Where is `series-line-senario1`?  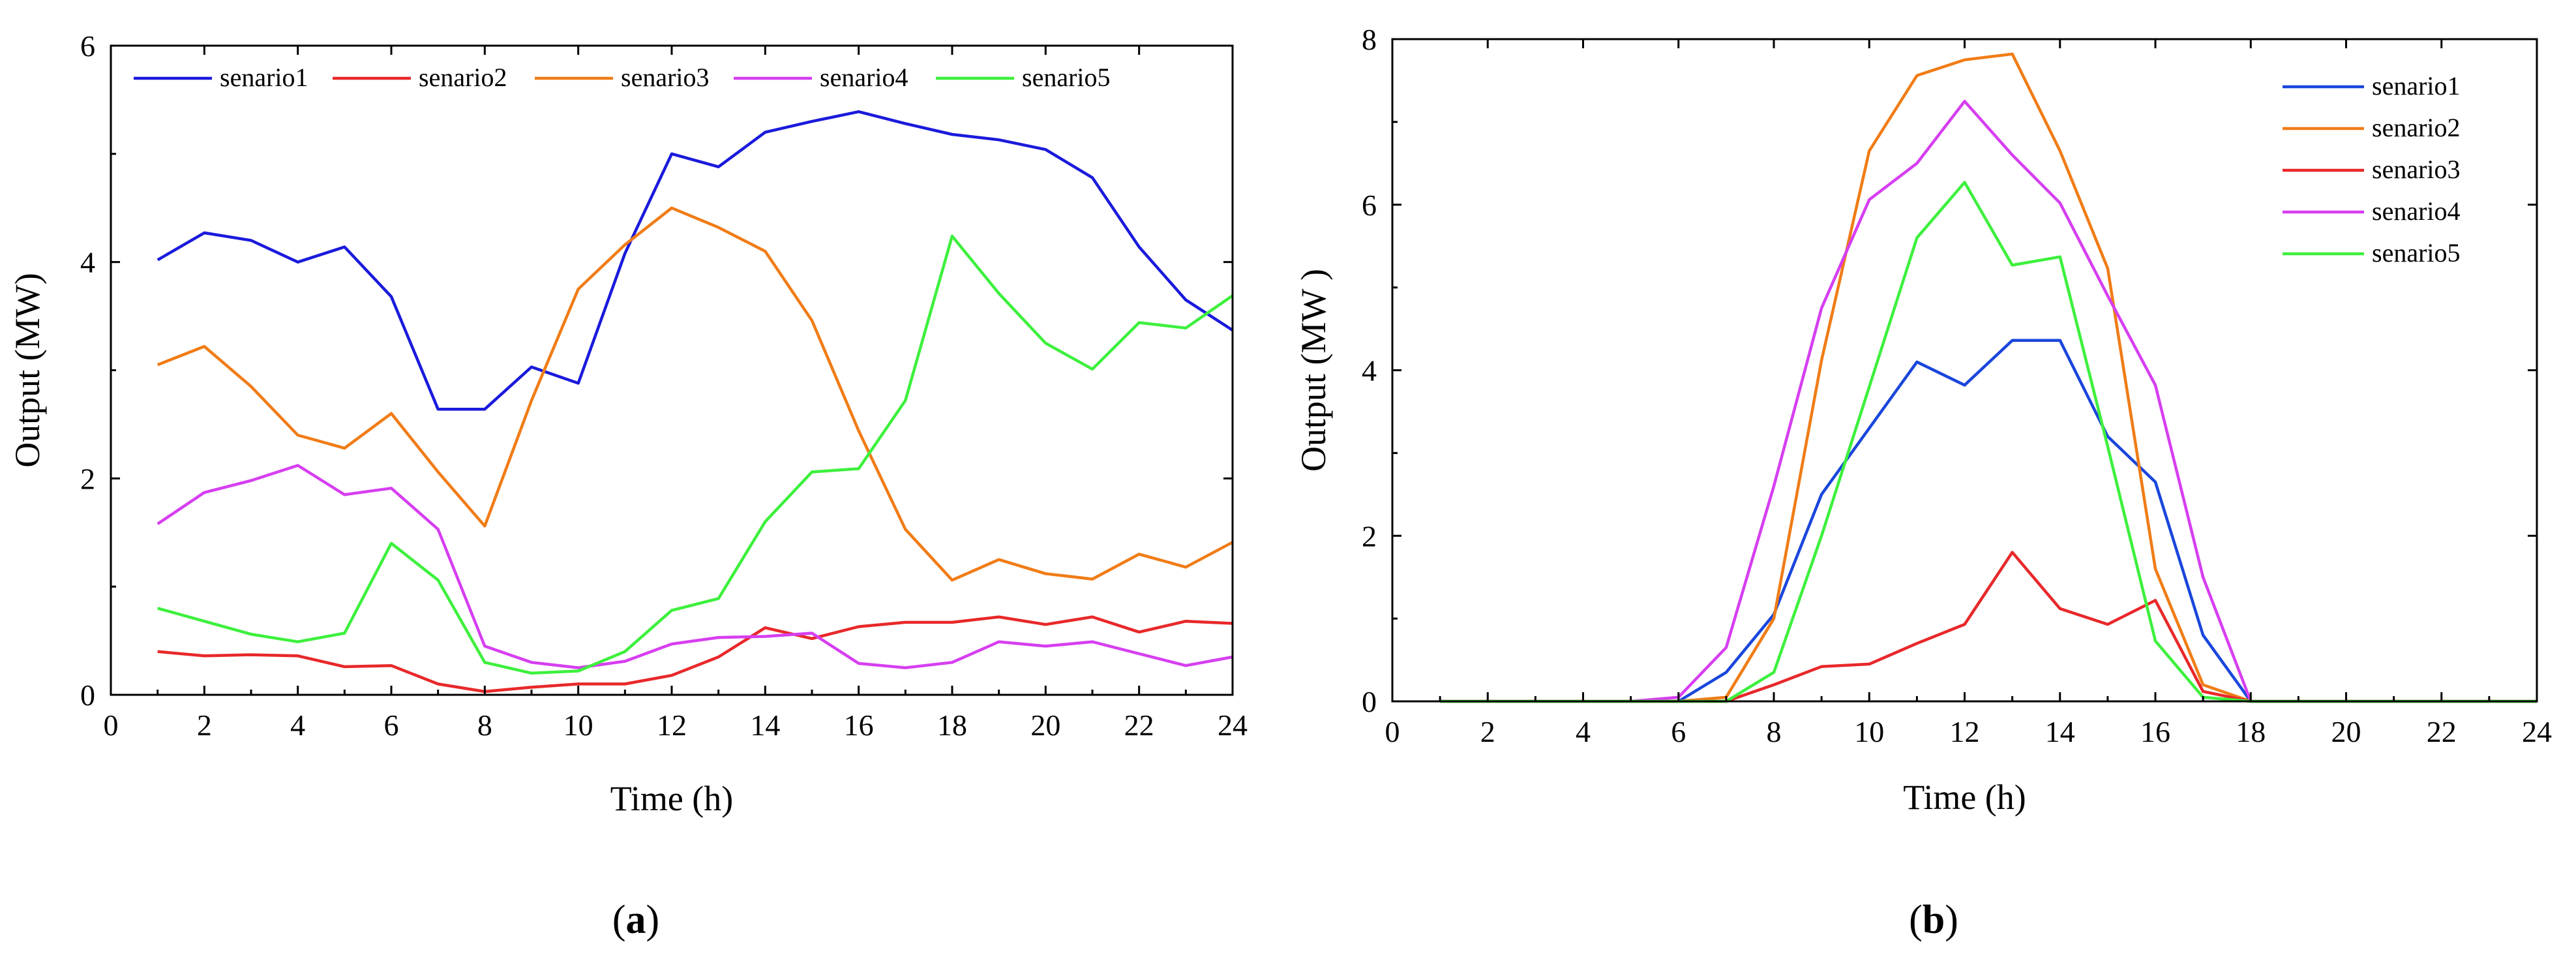 series-line-senario1 is located at coordinates (695, 260).